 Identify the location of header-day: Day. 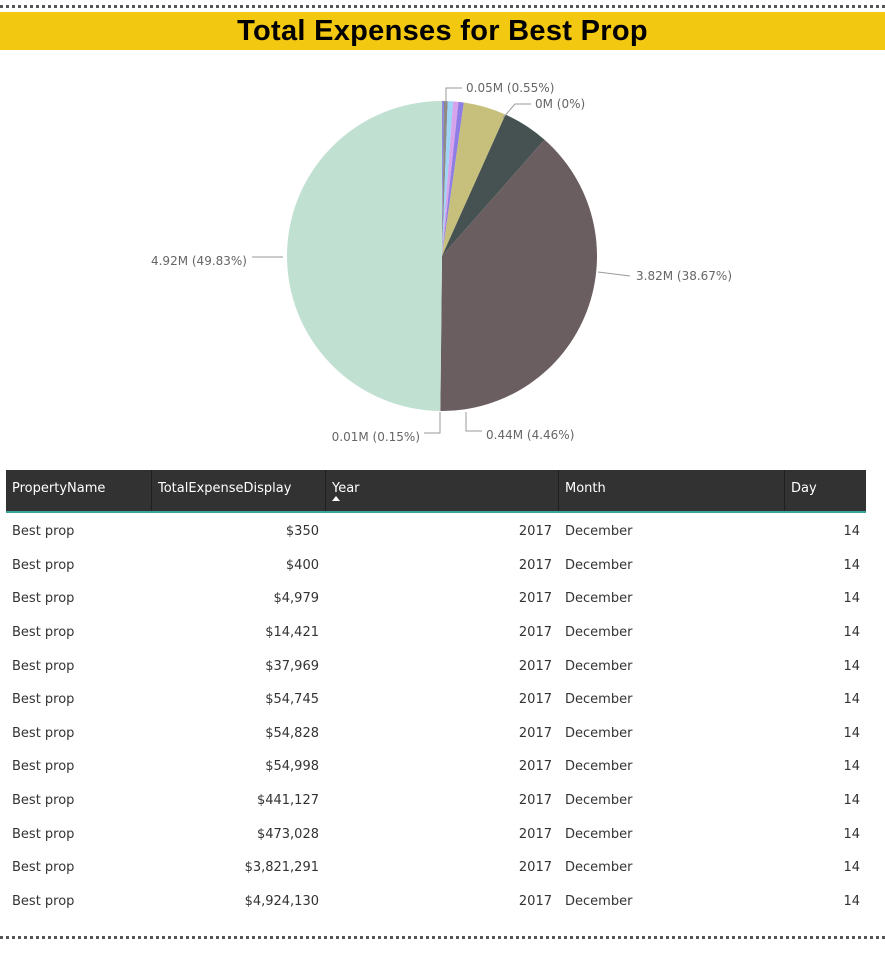
(825, 490).